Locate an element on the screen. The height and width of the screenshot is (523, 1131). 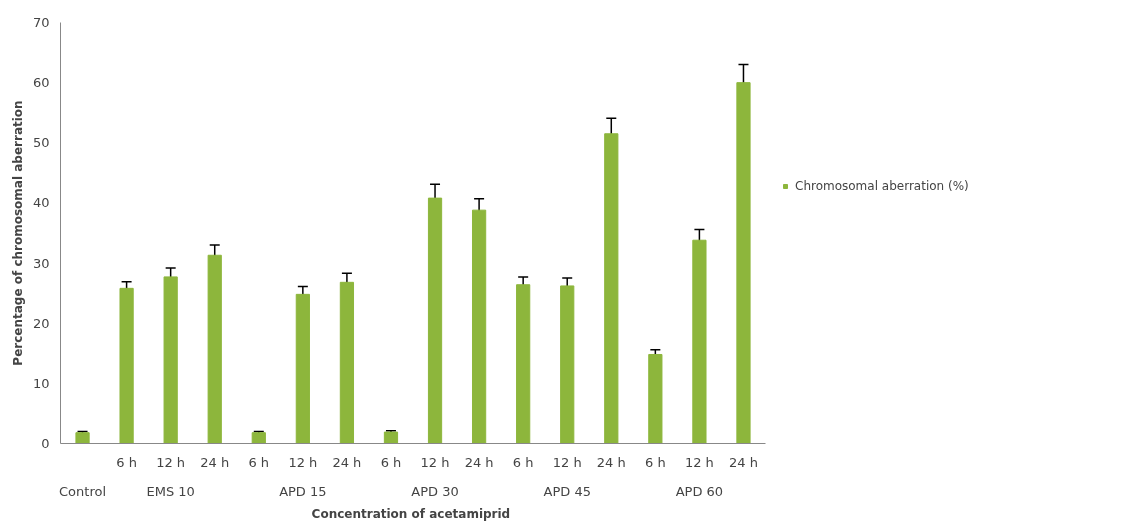
text: APD 15 is located at coordinates (303, 491).